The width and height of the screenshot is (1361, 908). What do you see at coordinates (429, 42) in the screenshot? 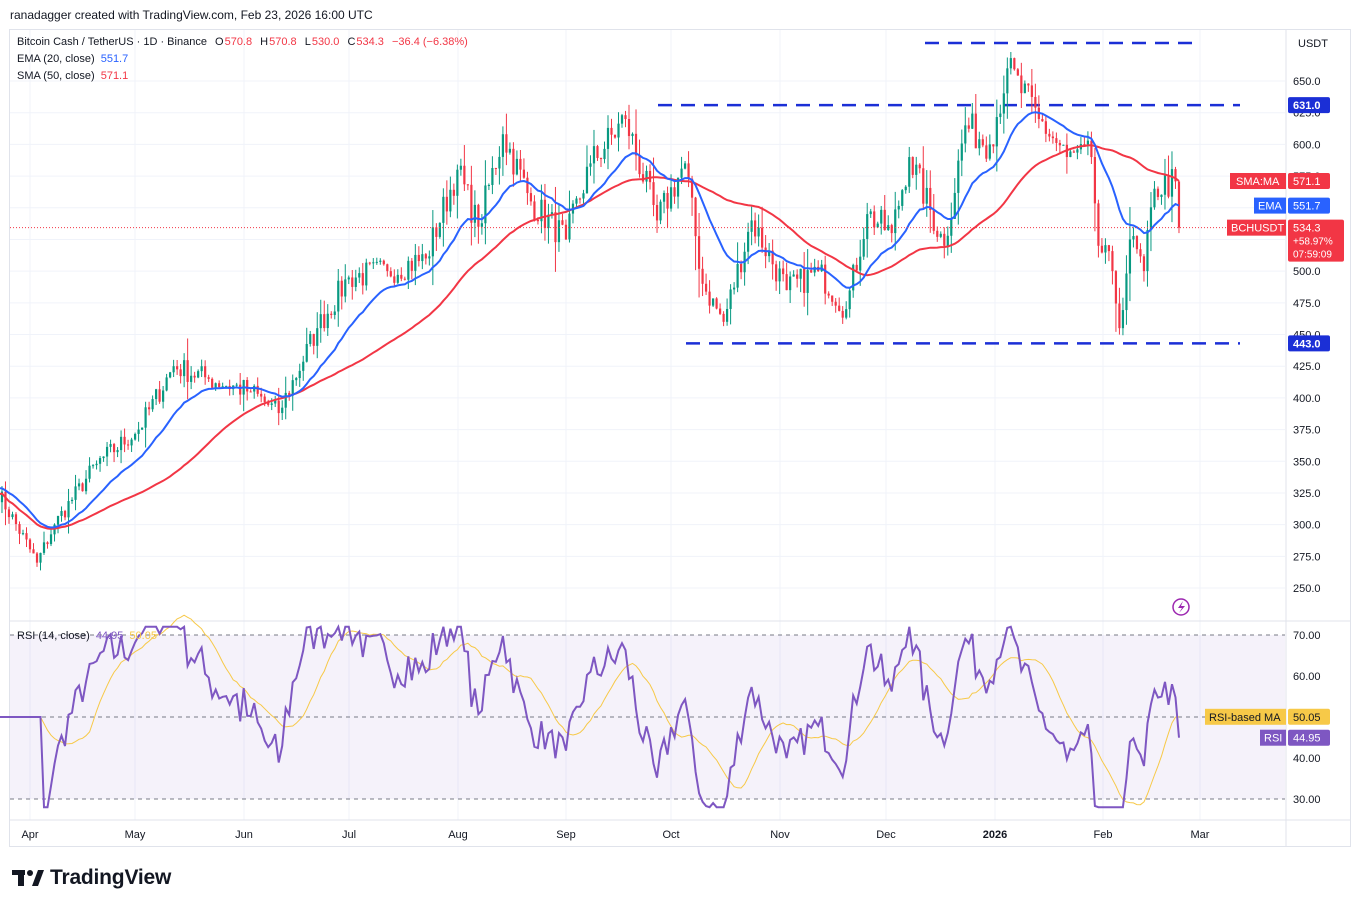
I see `change-value: −36.4 (−6.38%)` at bounding box center [429, 42].